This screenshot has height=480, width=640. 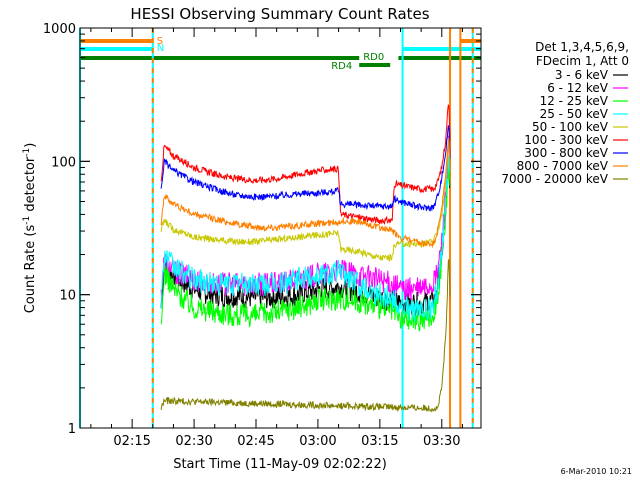 What do you see at coordinates (582, 47) in the screenshot?
I see `legend-header: Det 1,3,4,5,6,9,` at bounding box center [582, 47].